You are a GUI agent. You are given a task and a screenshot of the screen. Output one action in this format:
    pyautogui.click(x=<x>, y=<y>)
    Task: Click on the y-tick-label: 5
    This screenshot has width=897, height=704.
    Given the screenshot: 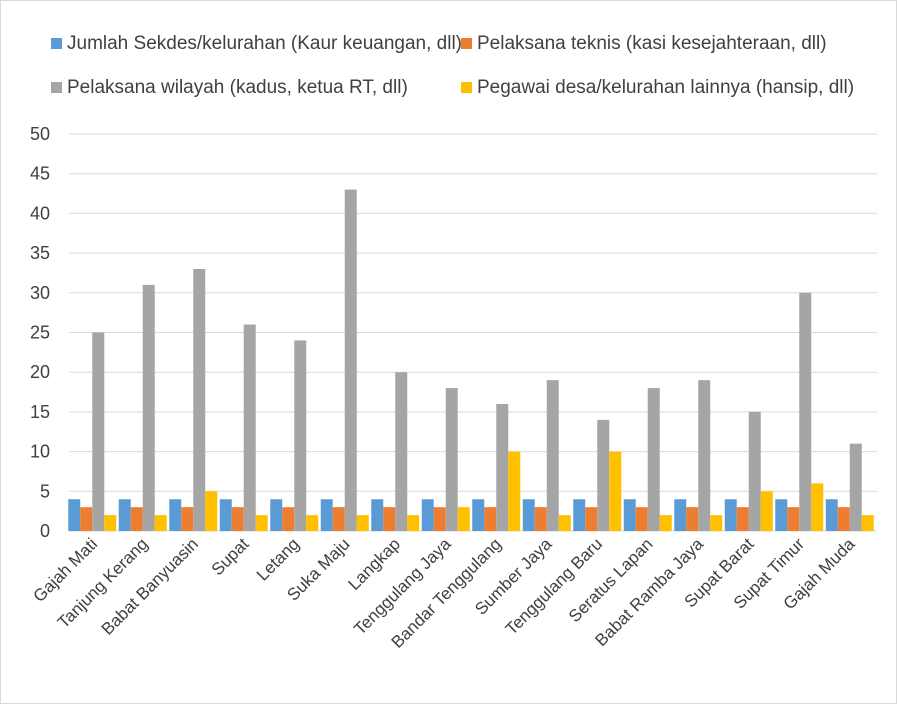 What is the action you would take?
    pyautogui.click(x=45, y=491)
    